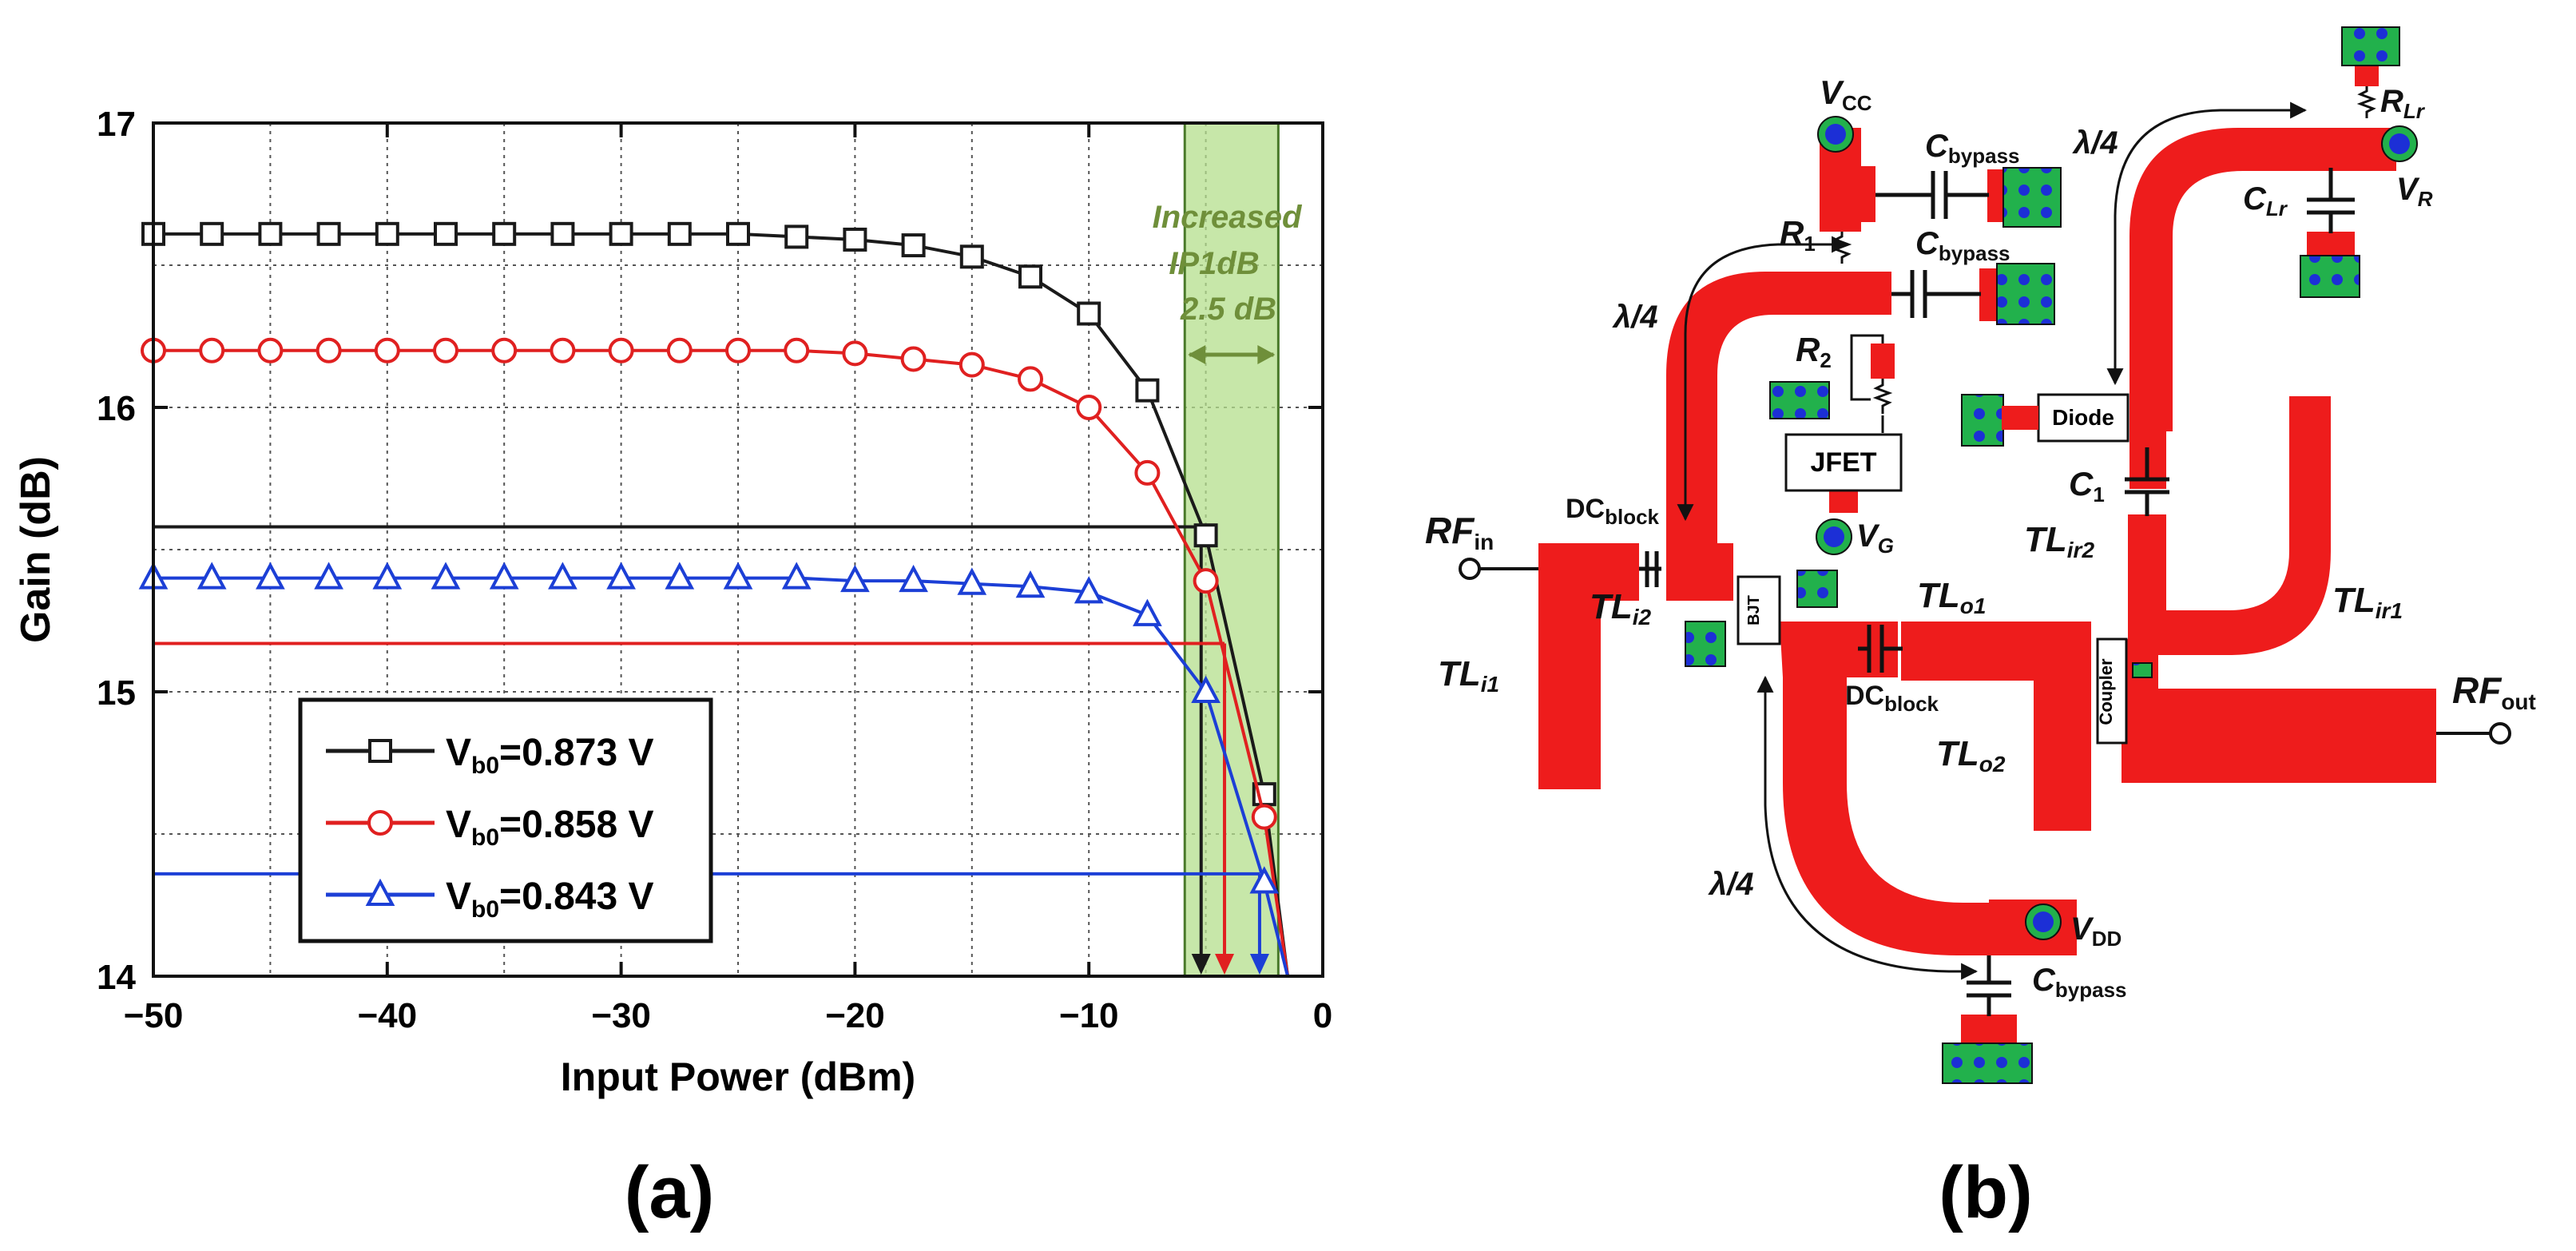  What do you see at coordinates (1266, 354) in the screenshot?
I see `region-arrow-head-right` at bounding box center [1266, 354].